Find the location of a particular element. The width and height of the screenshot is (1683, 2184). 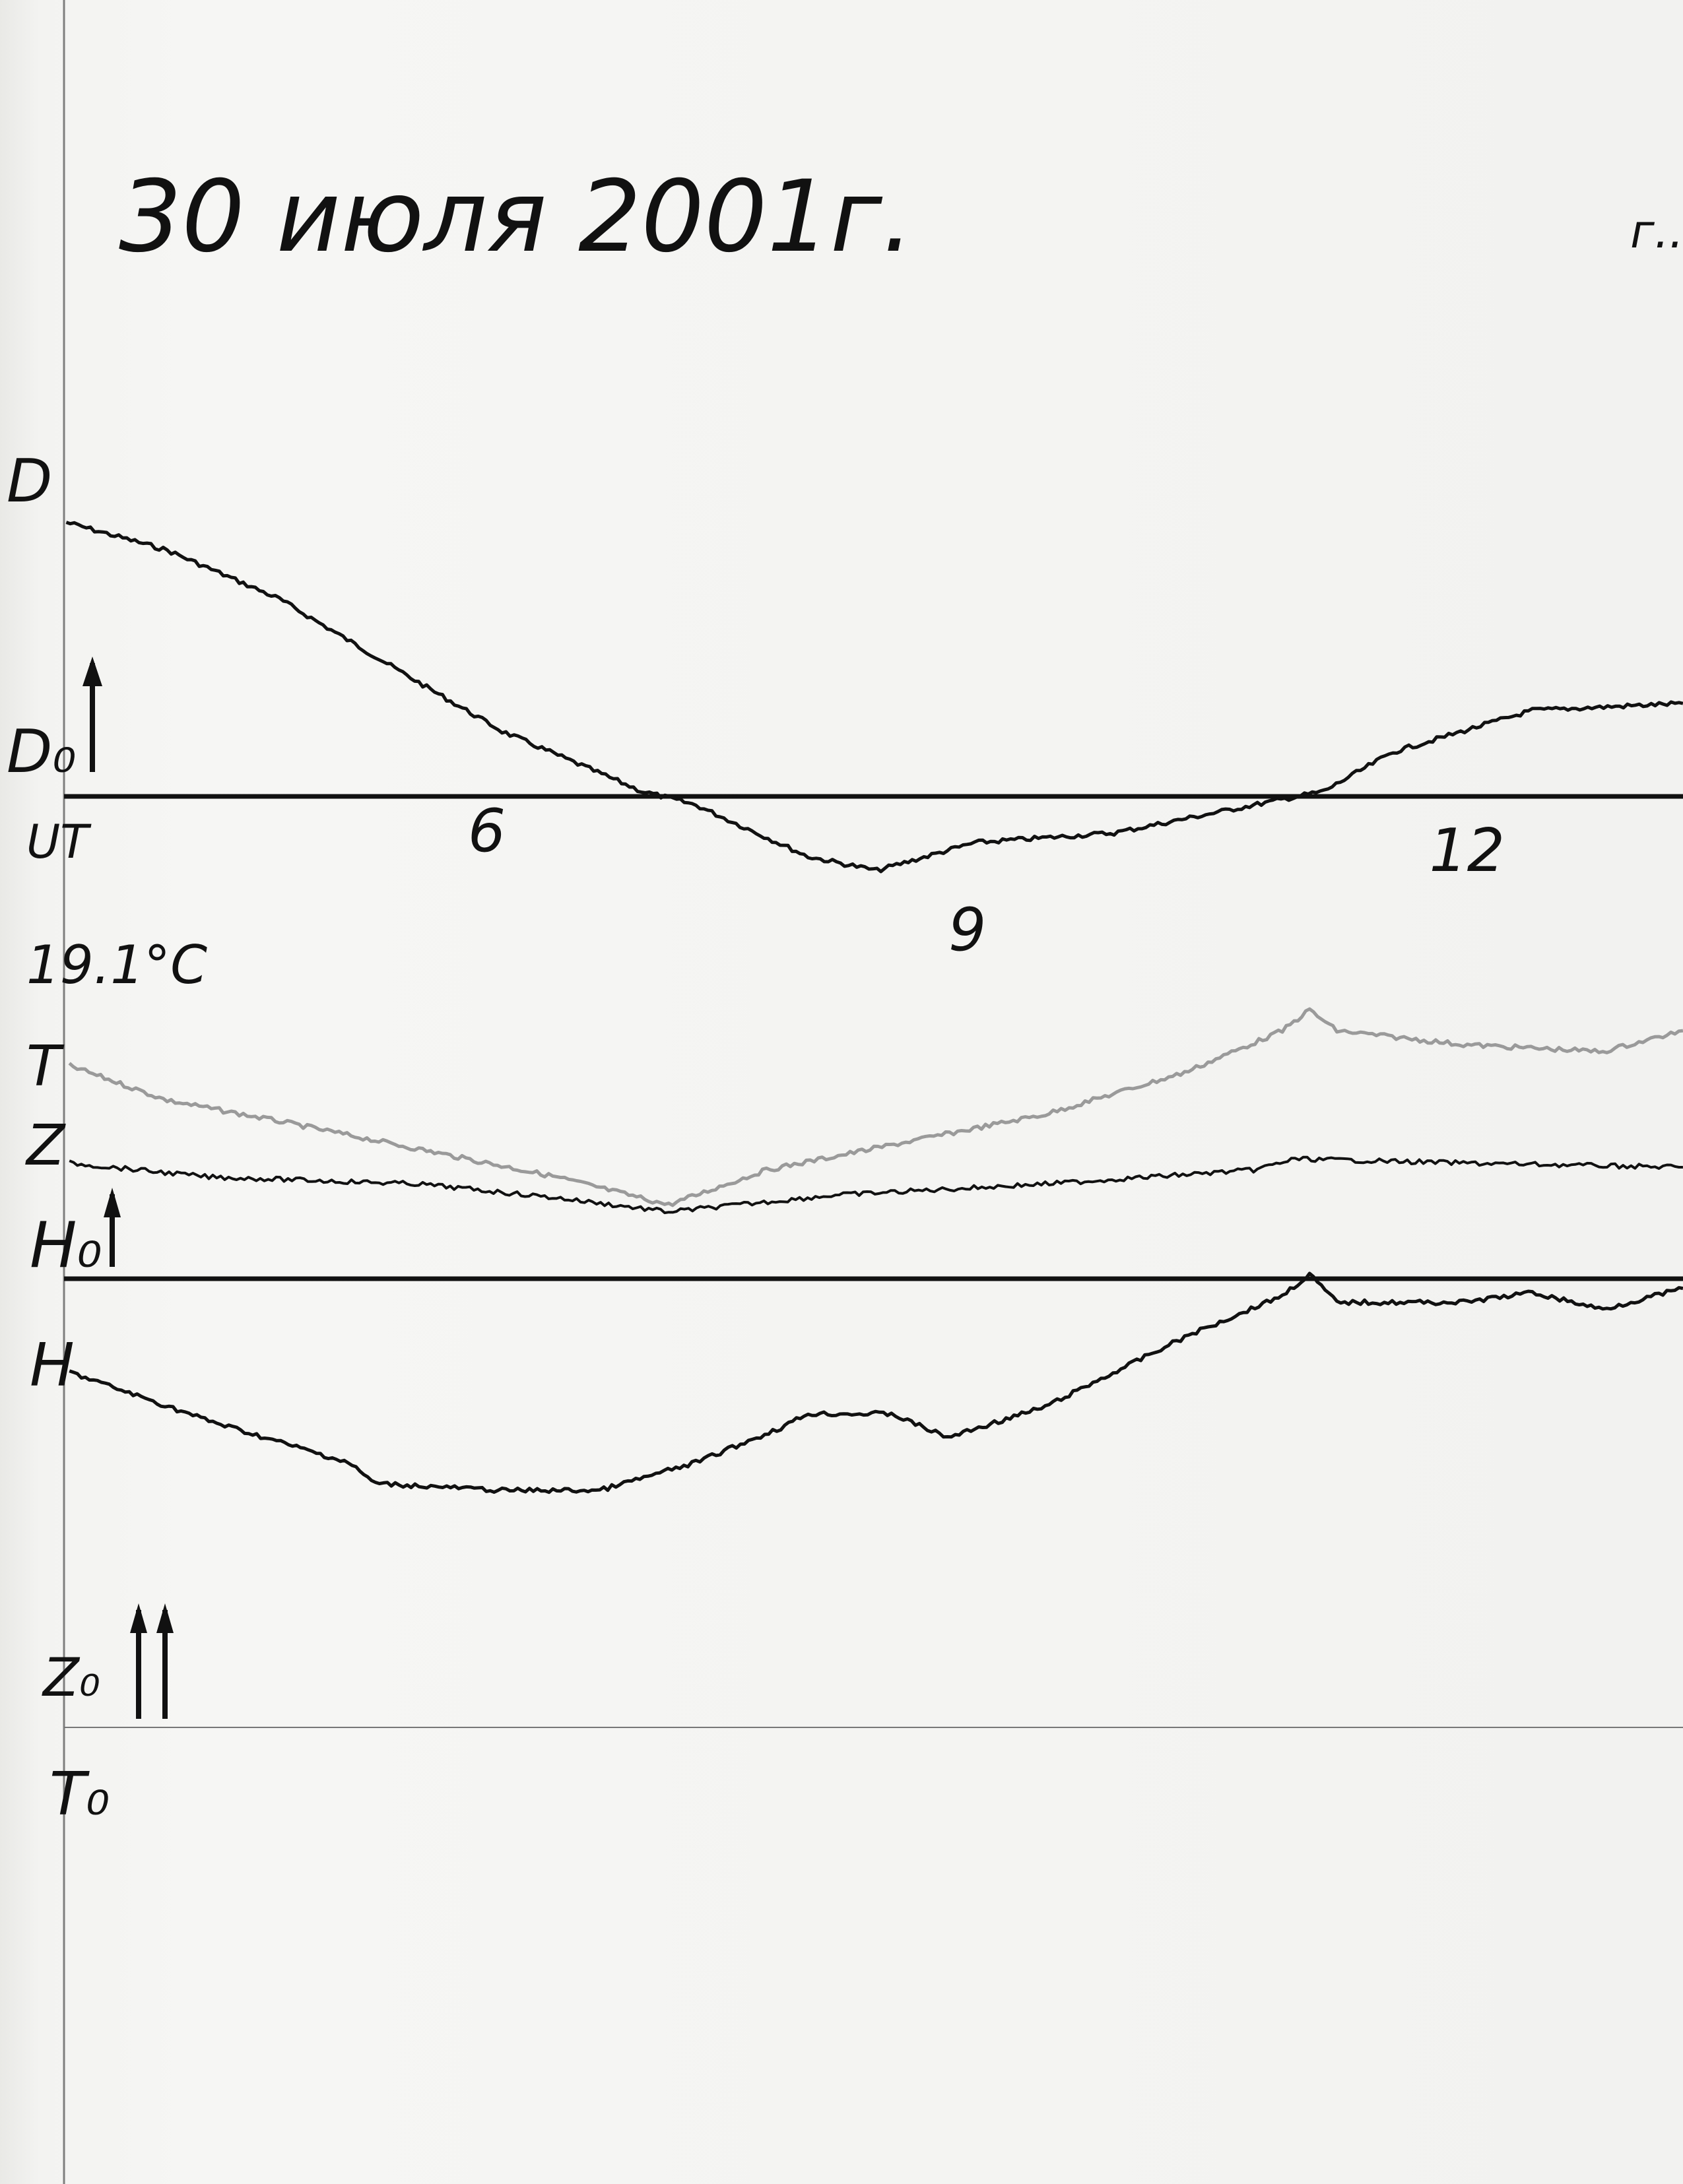

label-d: D is located at coordinates (29, 481).